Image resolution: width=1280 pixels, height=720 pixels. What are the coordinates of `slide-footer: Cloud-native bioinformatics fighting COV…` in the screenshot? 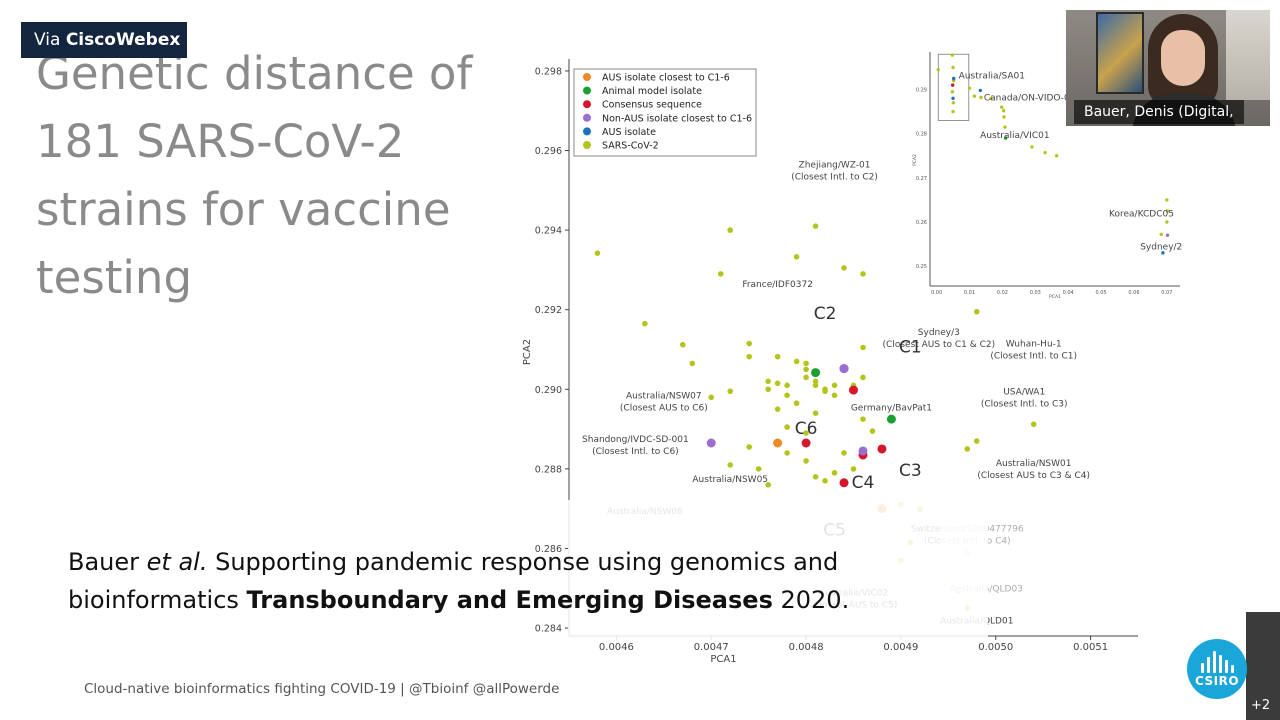 It's located at (322, 689).